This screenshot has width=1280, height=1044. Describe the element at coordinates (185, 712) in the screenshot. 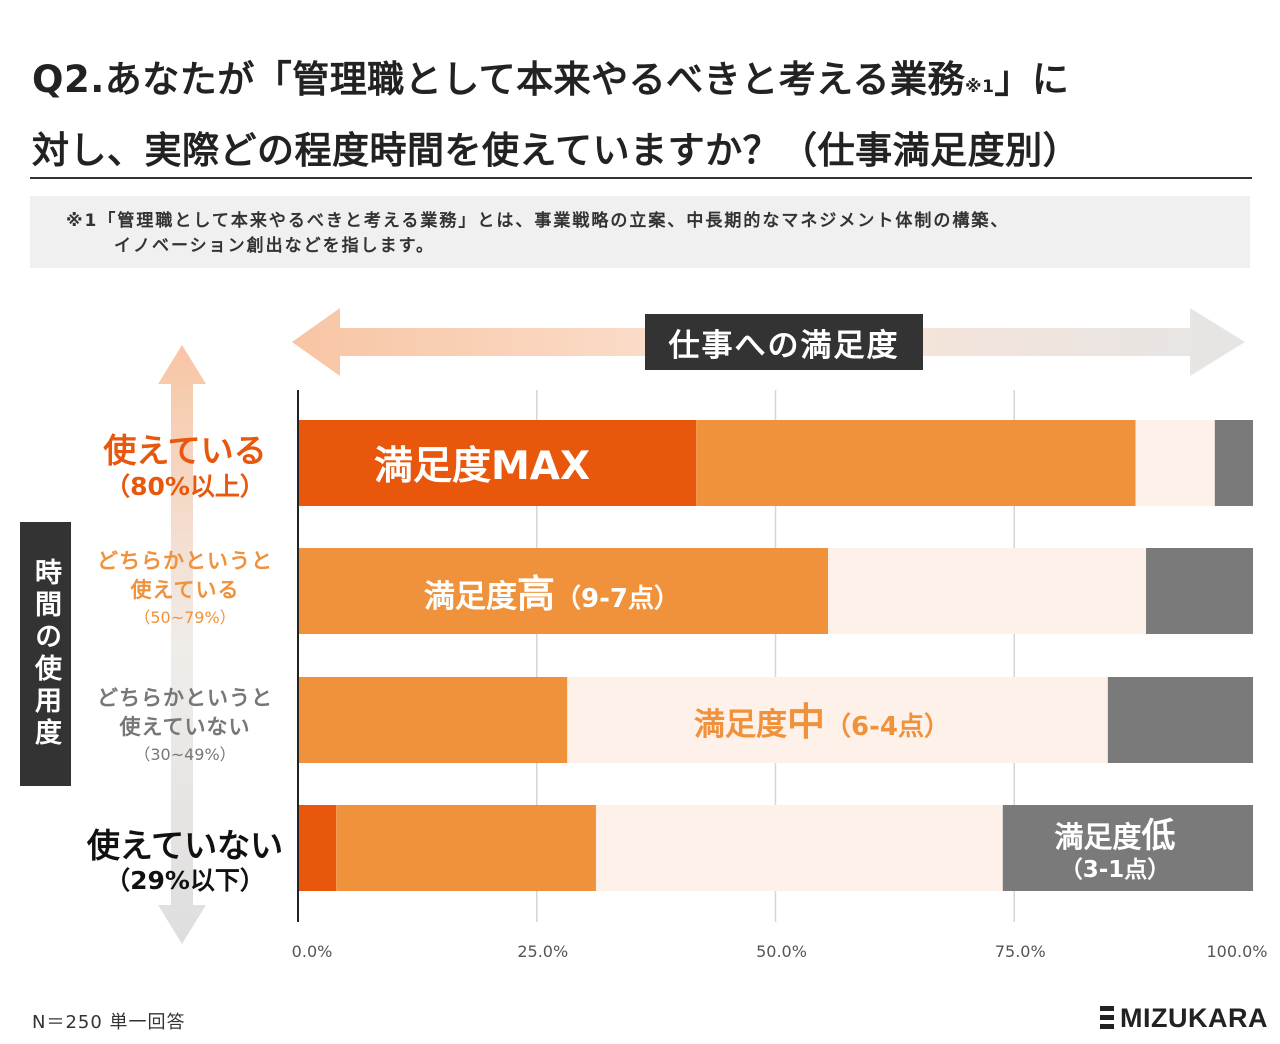

I see `category-main: どちらかというと 使えていない` at that location.